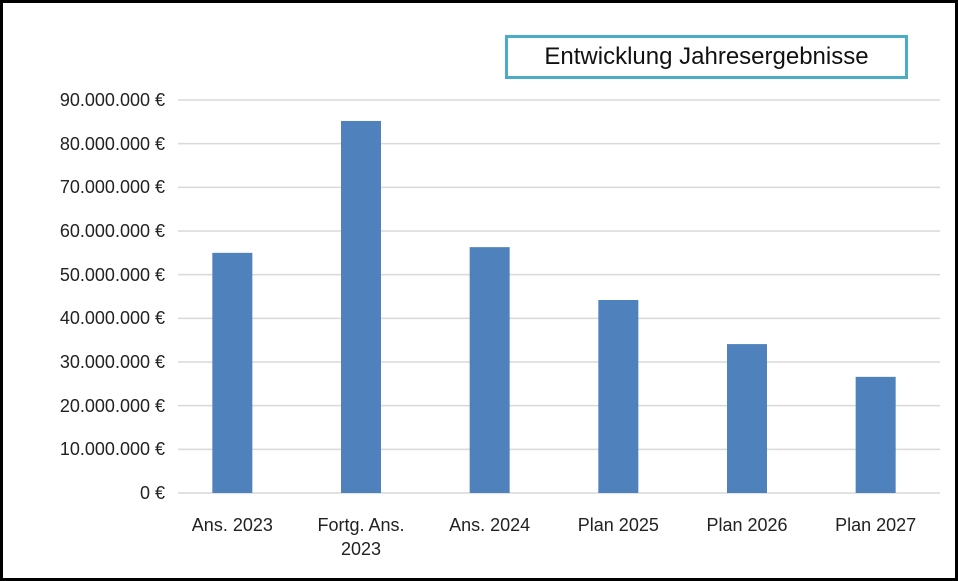 This screenshot has height=581, width=958. I want to click on x-tick-label: Plan 2026, so click(747, 525).